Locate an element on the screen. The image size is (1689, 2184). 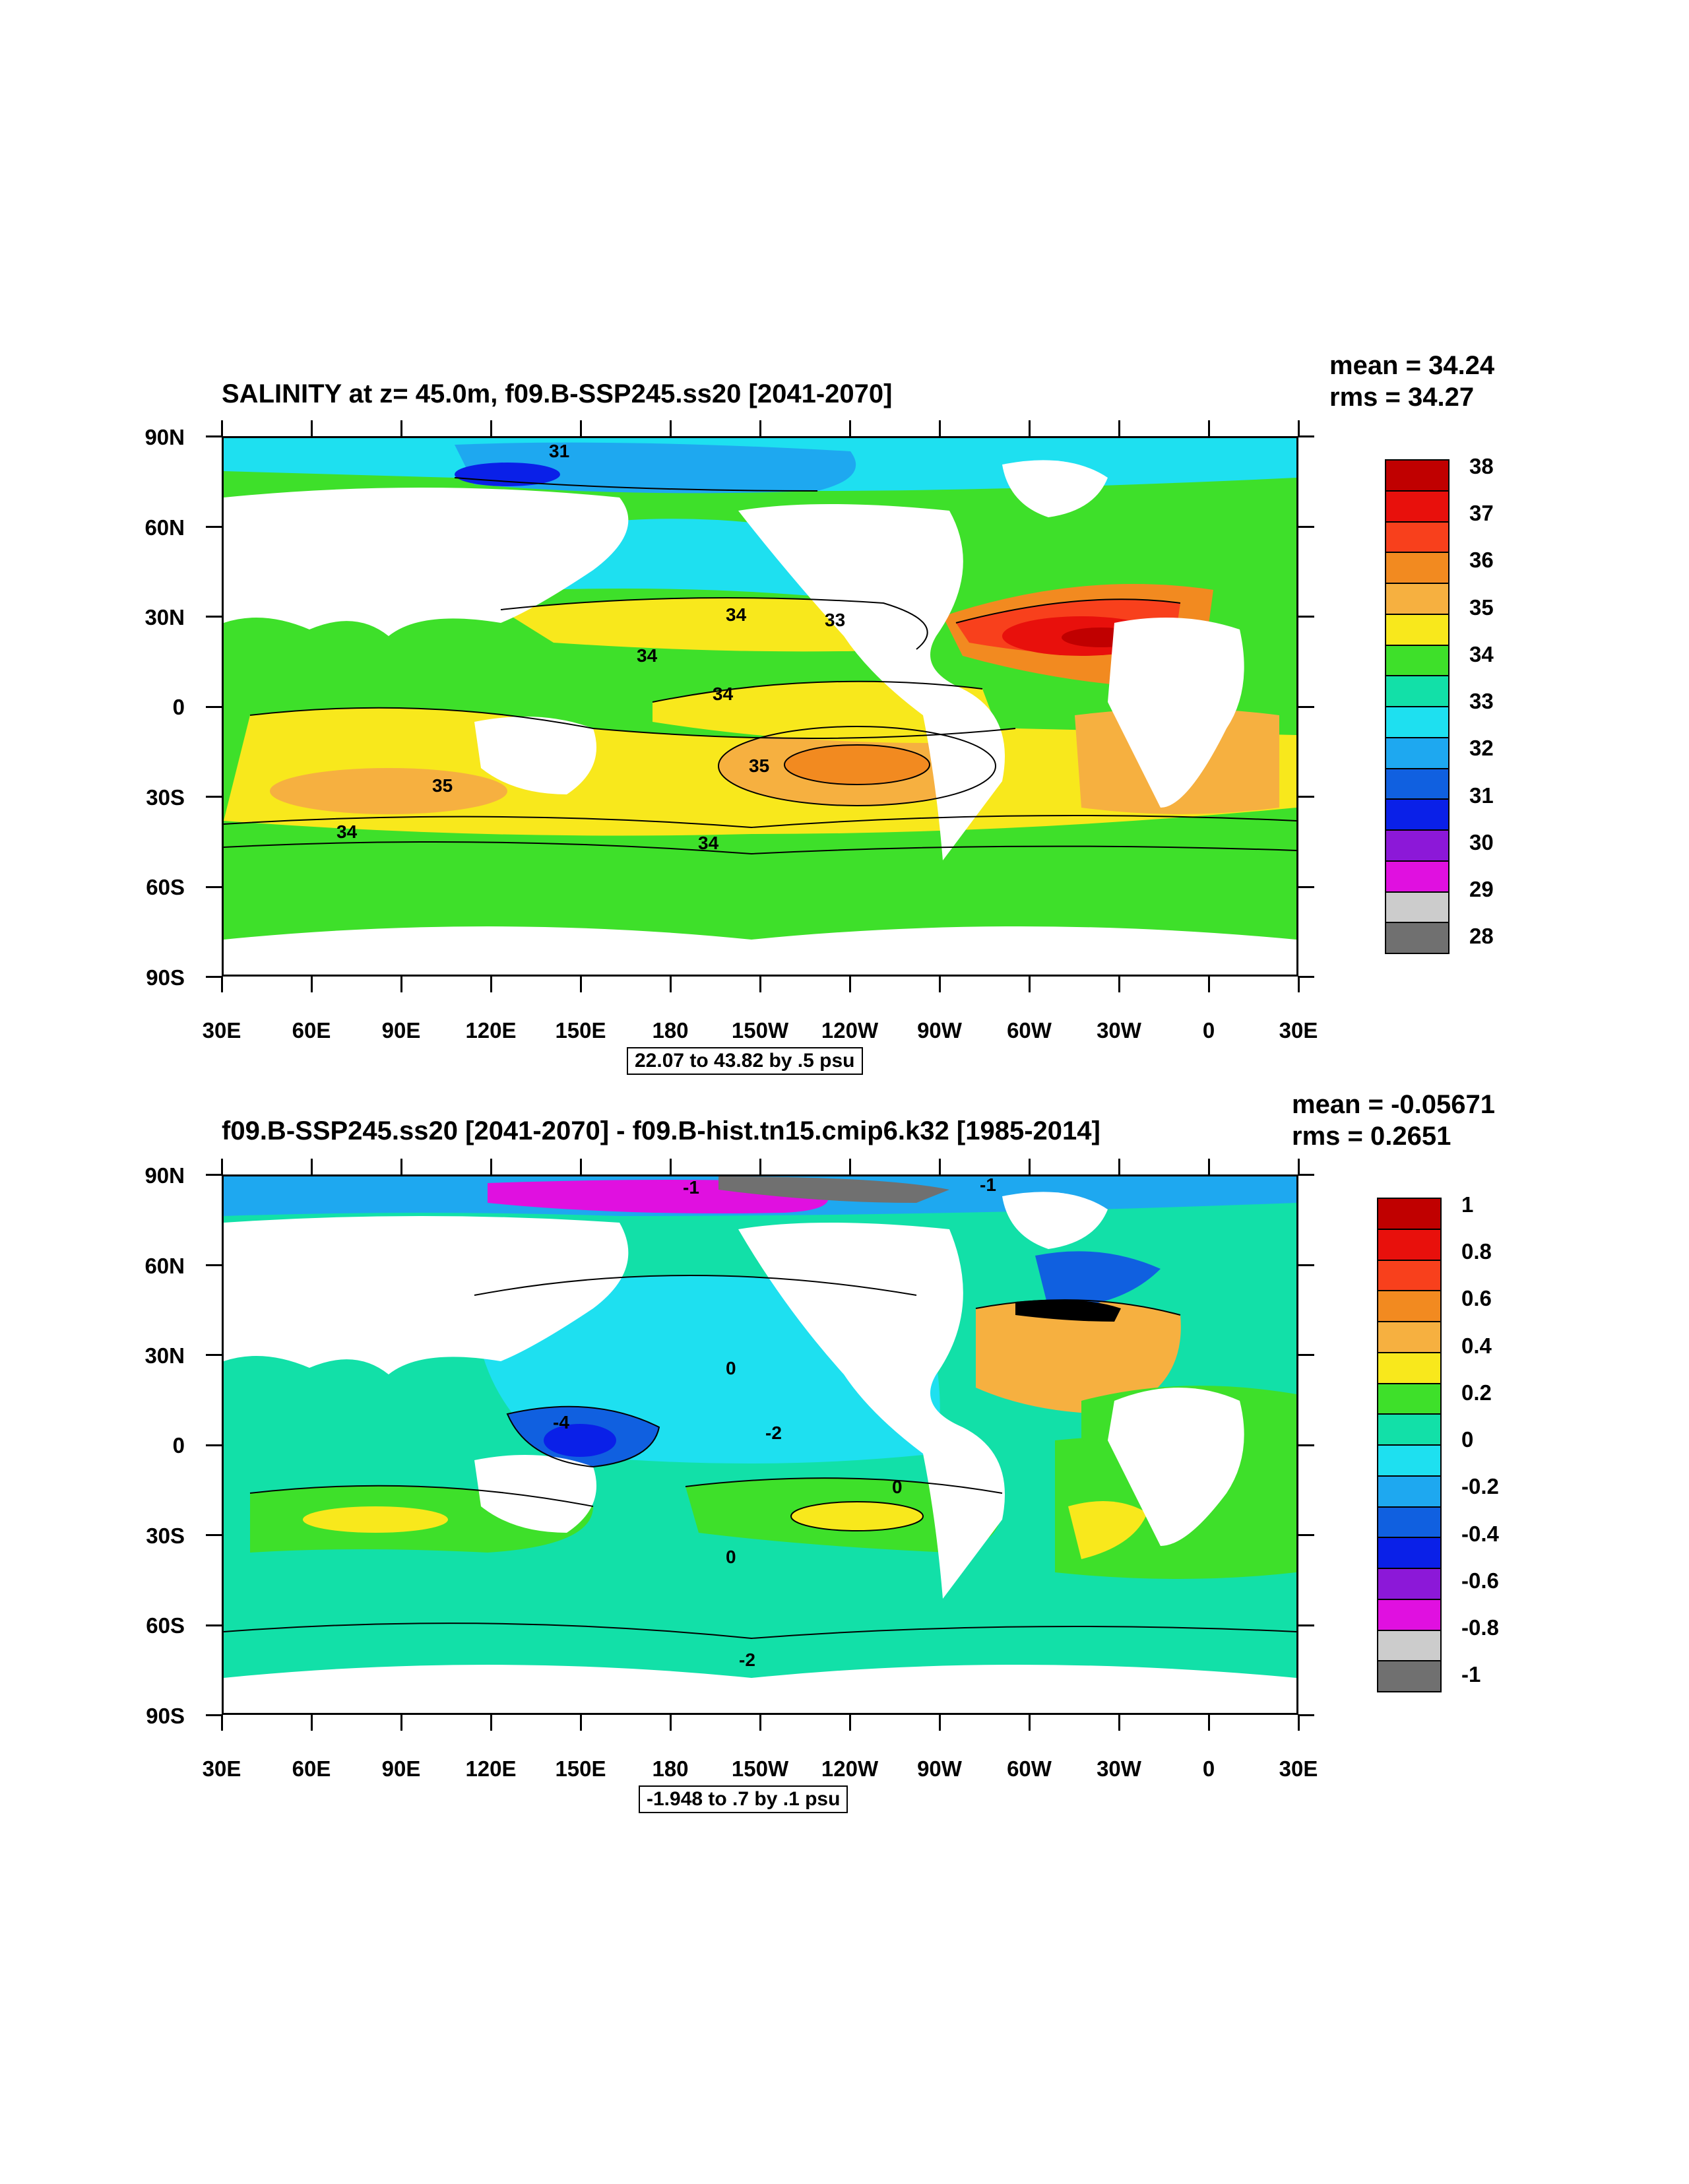
panel2-range-info: -1.948 to .7 by .1 psu is located at coordinates (743, 1799).